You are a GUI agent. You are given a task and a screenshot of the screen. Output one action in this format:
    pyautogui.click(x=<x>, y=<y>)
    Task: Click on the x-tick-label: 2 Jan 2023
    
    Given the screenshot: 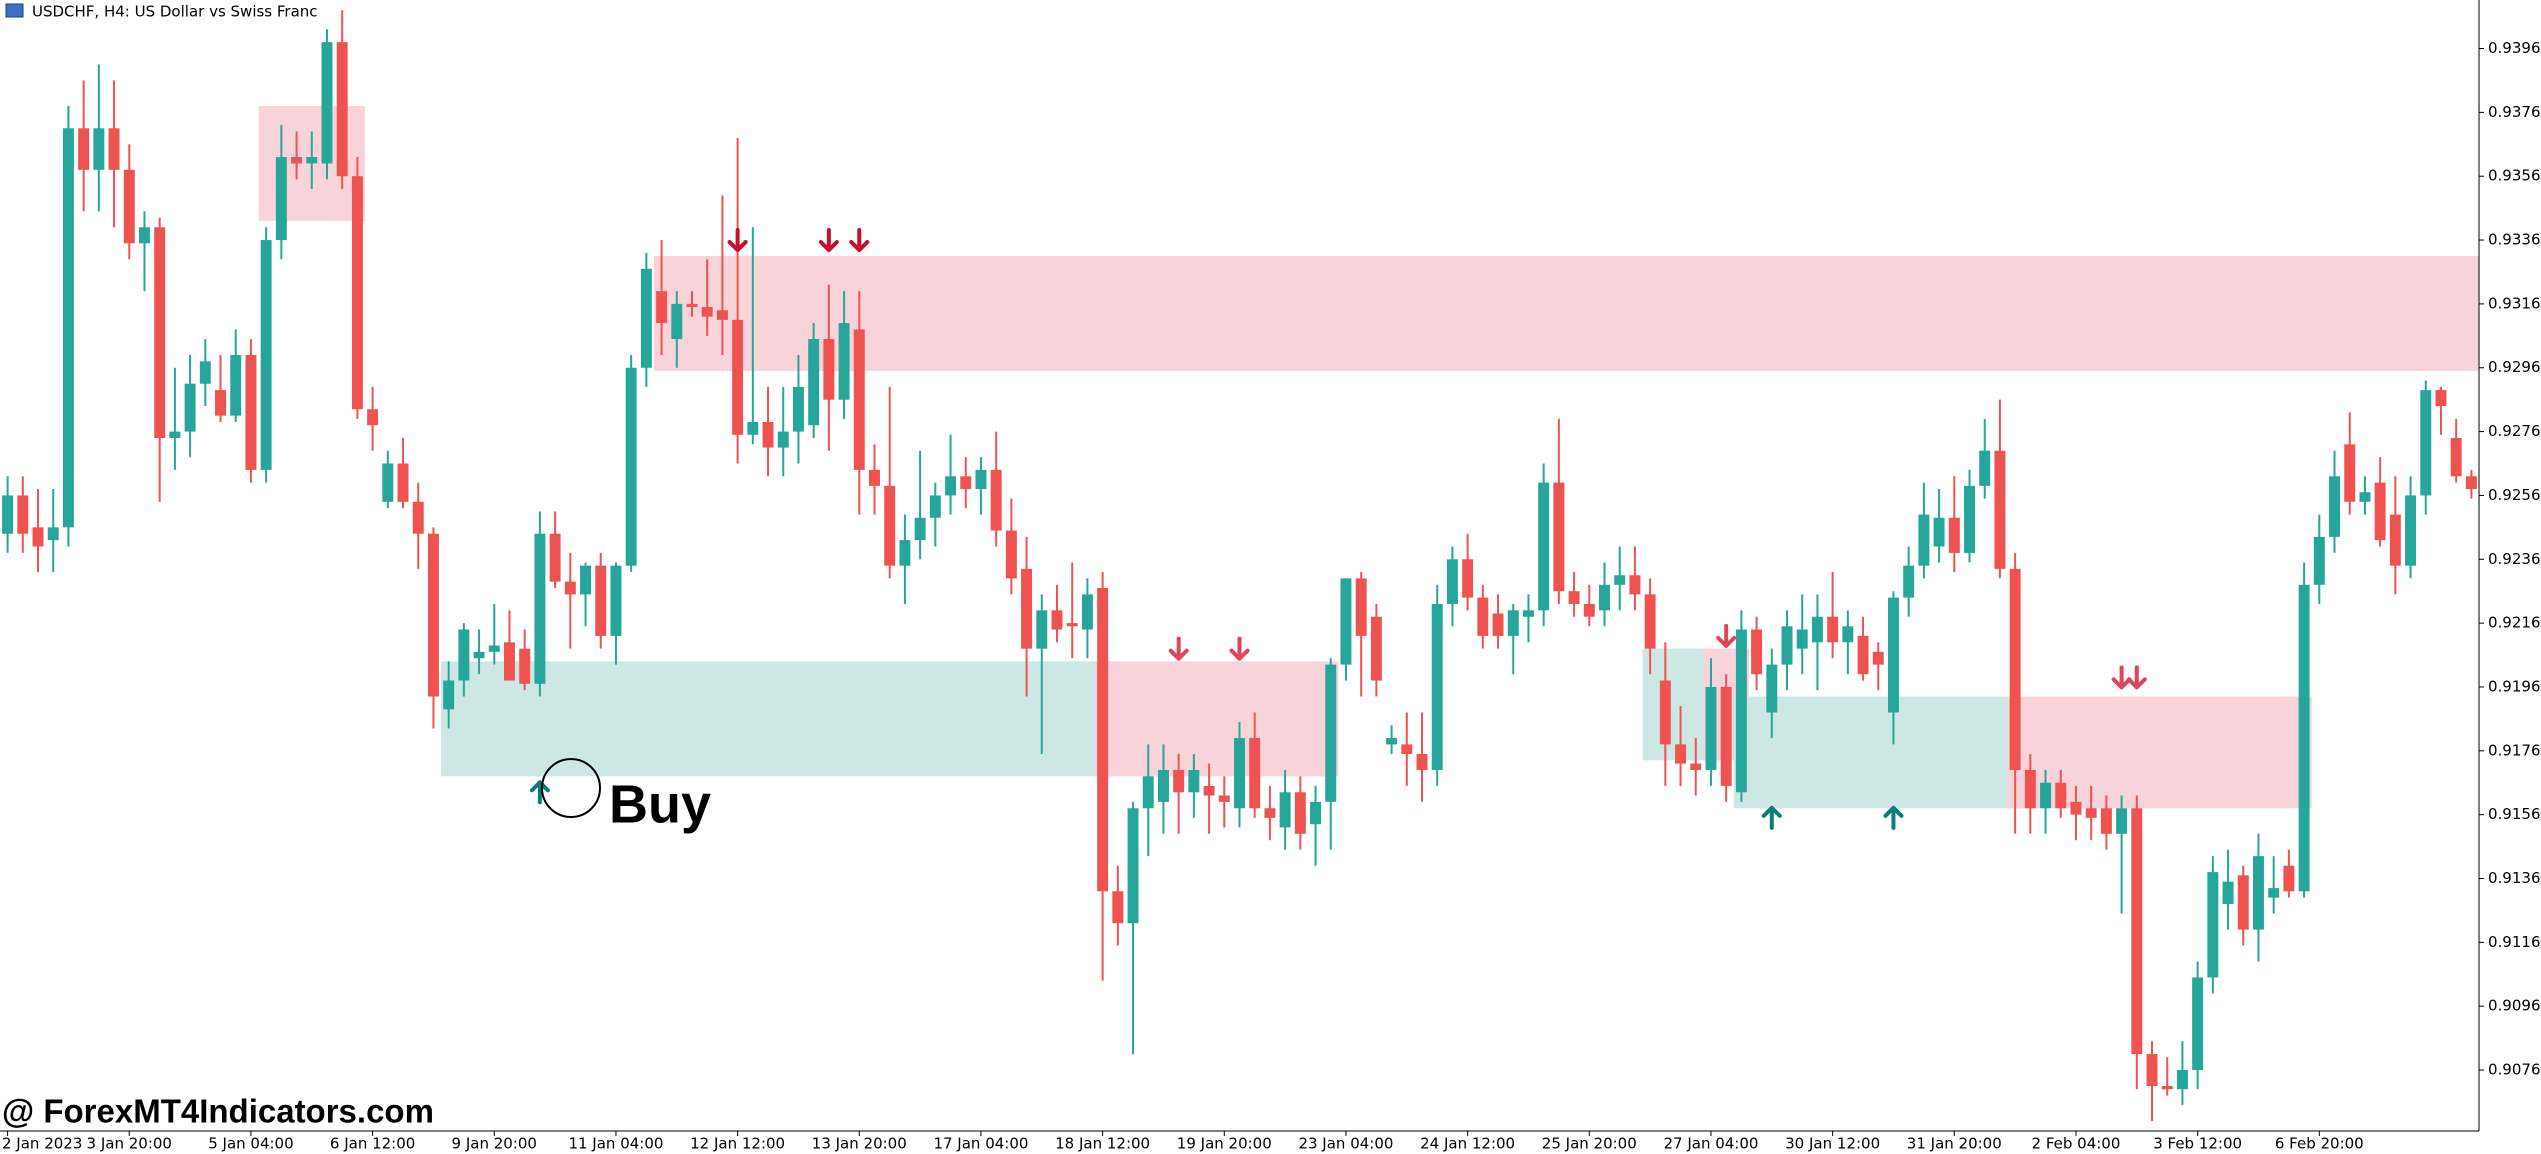 What is the action you would take?
    pyautogui.click(x=42, y=1144)
    